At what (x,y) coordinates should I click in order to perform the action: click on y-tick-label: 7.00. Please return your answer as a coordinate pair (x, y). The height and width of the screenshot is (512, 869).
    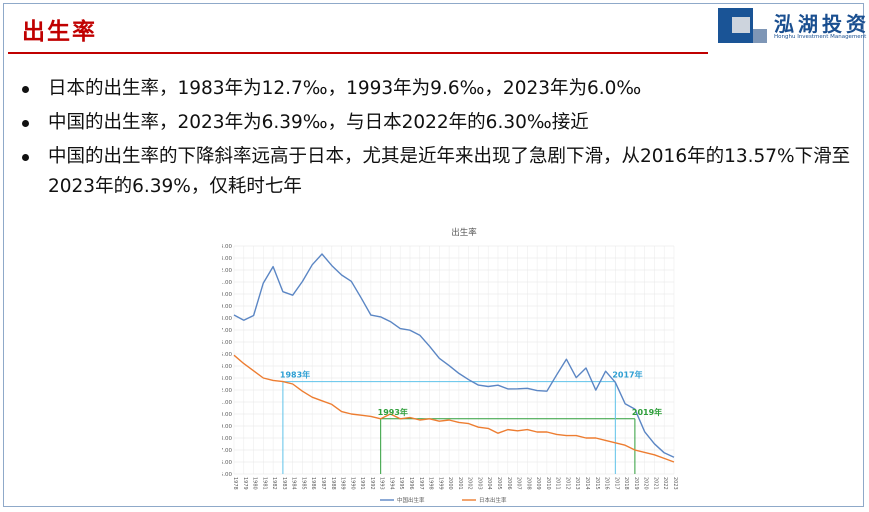
    Looking at the image, I should click on (227, 451).